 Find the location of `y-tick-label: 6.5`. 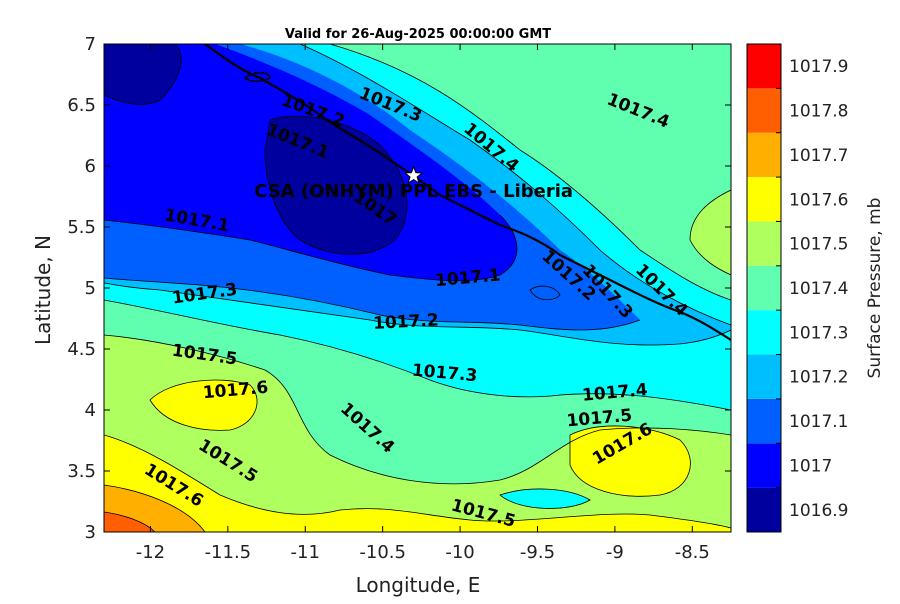

y-tick-label: 6.5 is located at coordinates (81, 105).